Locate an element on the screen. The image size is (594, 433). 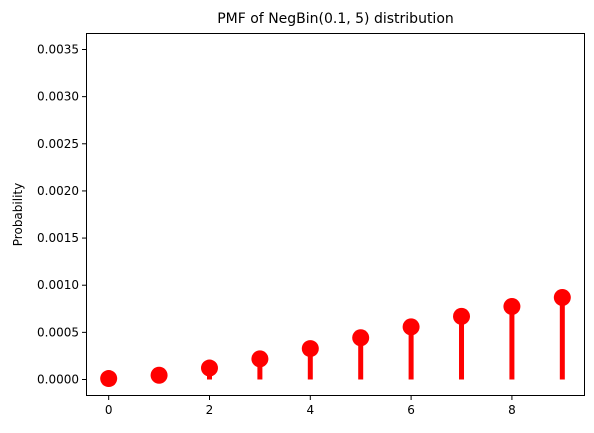
x-tick-label: 0 is located at coordinates (109, 410).